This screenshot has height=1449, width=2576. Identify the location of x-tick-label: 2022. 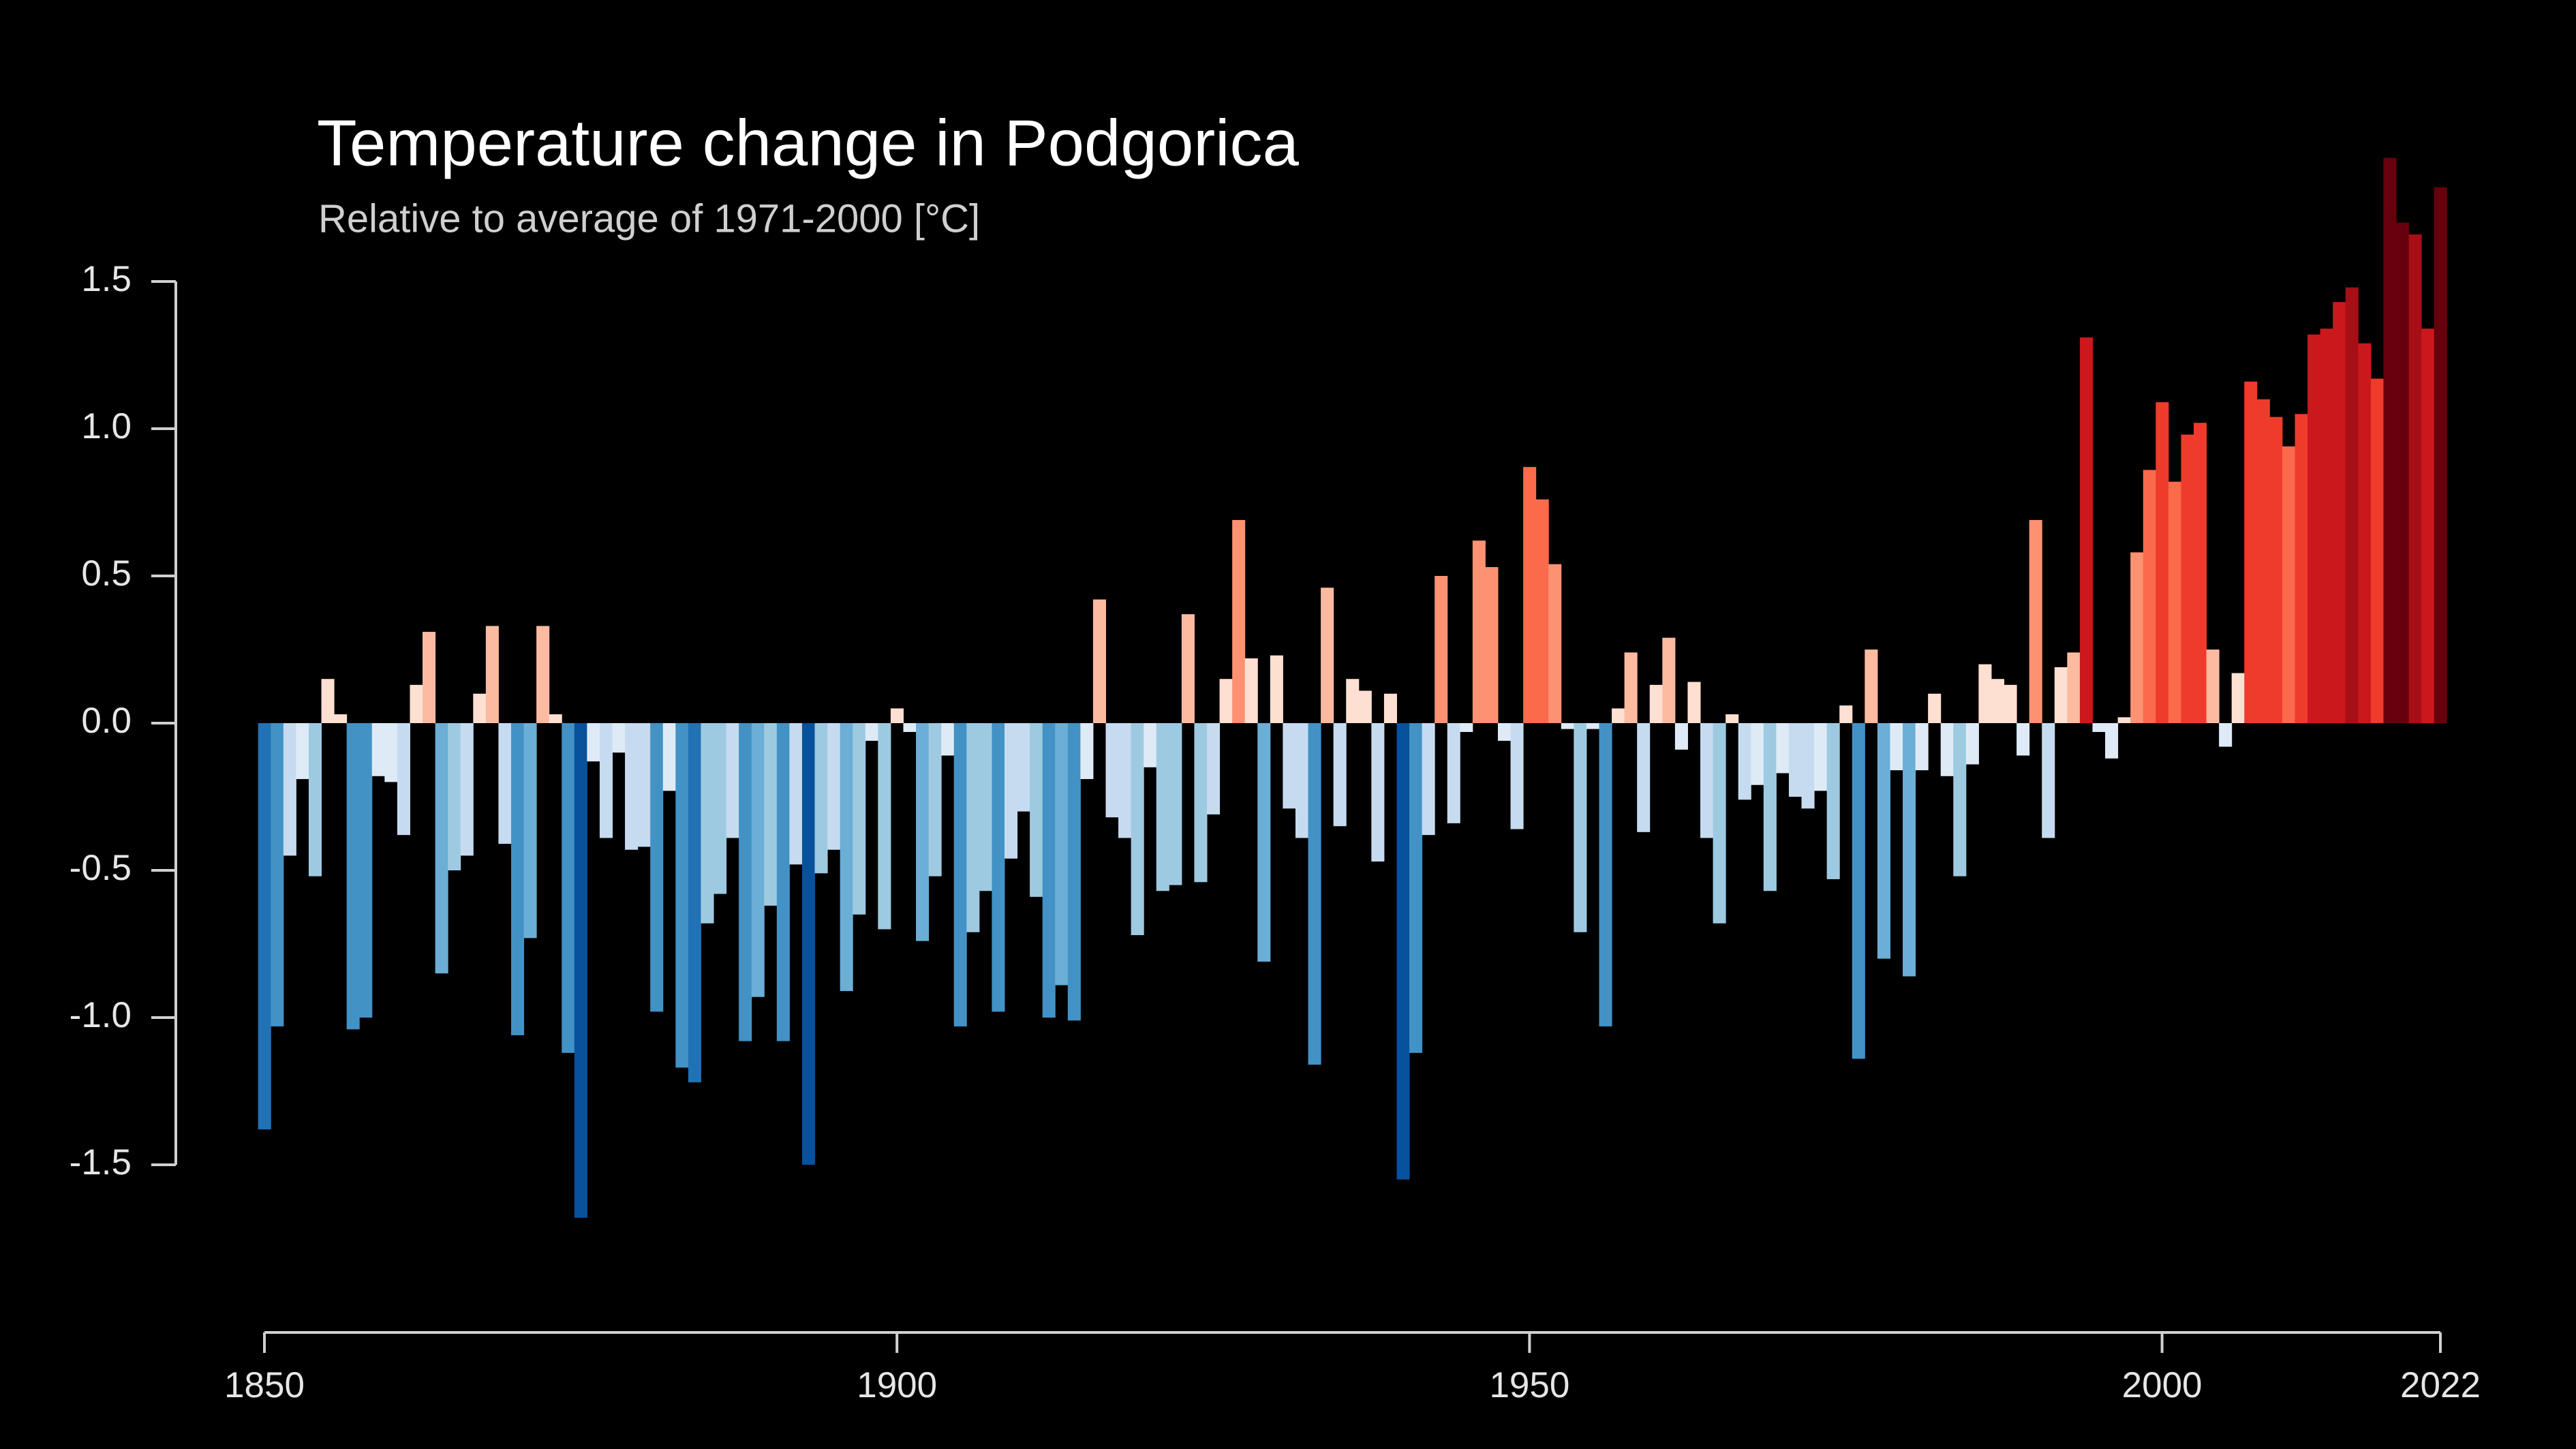
(2440, 1385).